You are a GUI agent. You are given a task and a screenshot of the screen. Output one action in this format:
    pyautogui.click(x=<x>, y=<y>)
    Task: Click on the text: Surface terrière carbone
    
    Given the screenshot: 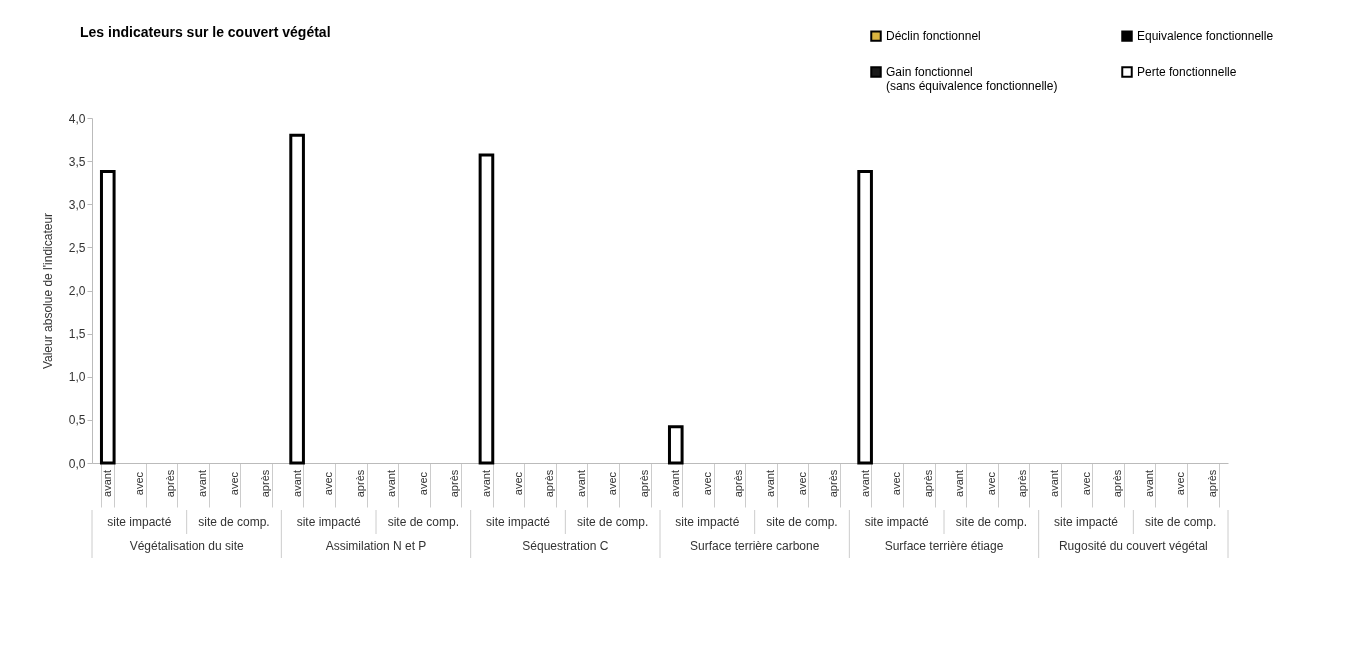 What is the action you would take?
    pyautogui.click(x=754, y=546)
    